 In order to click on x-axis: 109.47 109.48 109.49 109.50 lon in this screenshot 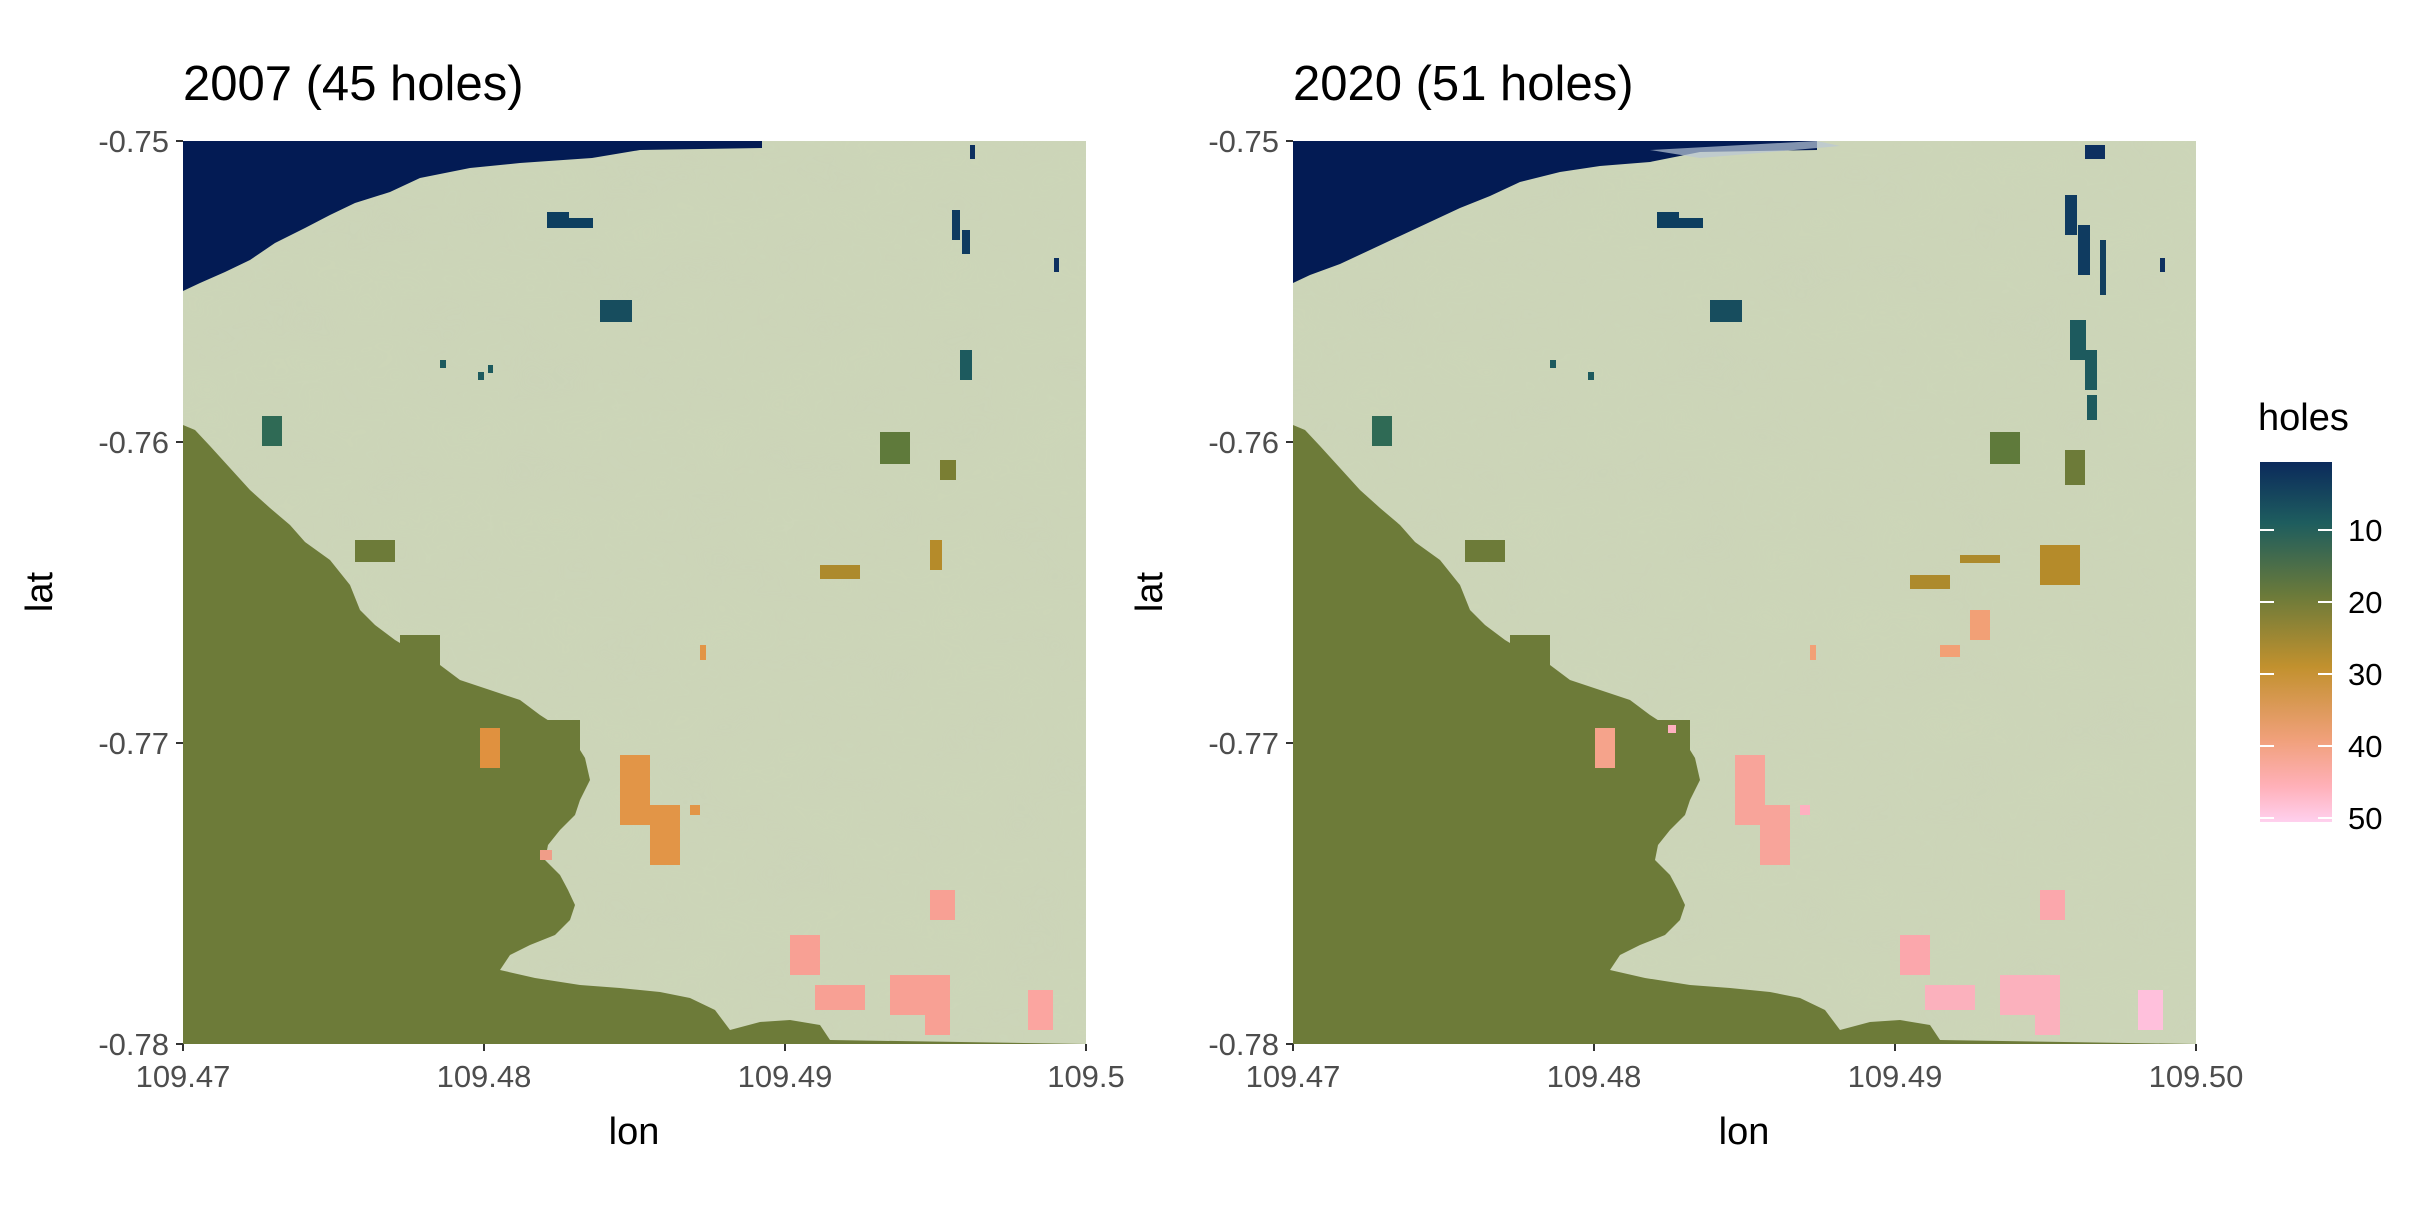, I will do `click(1745, 1098)`.